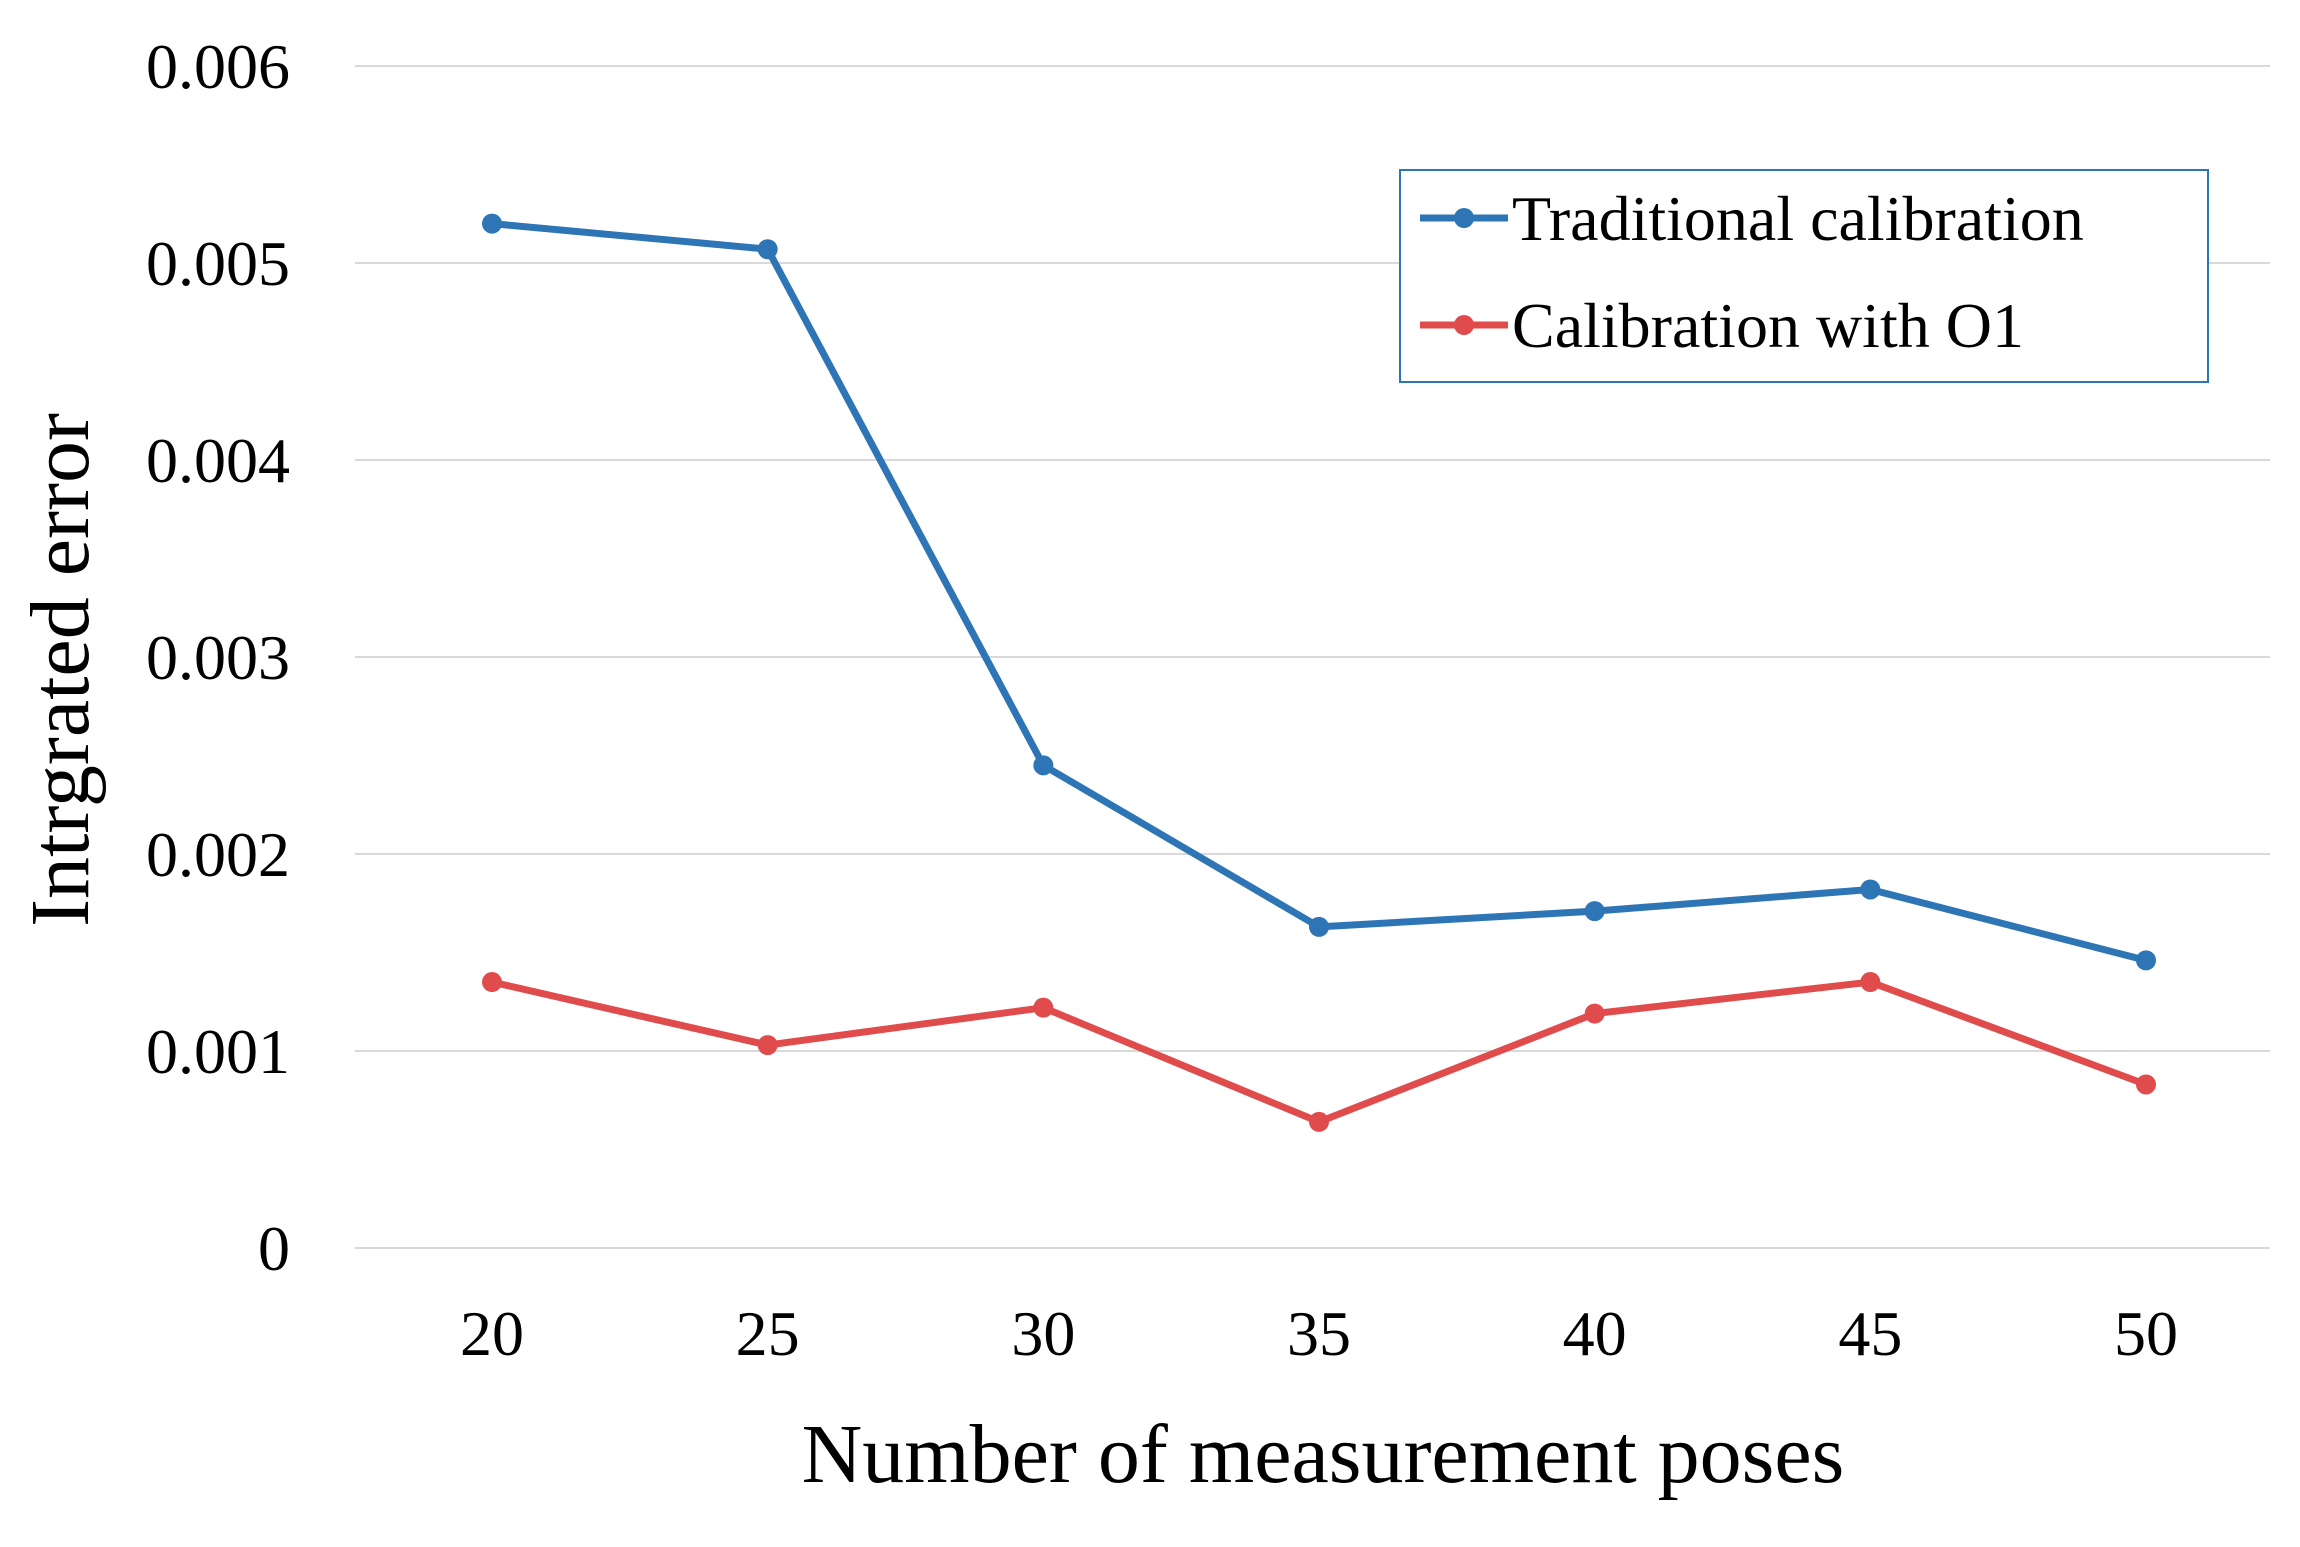  Describe the element at coordinates (1595, 1333) in the screenshot. I see `x-tick-label: 40` at that location.